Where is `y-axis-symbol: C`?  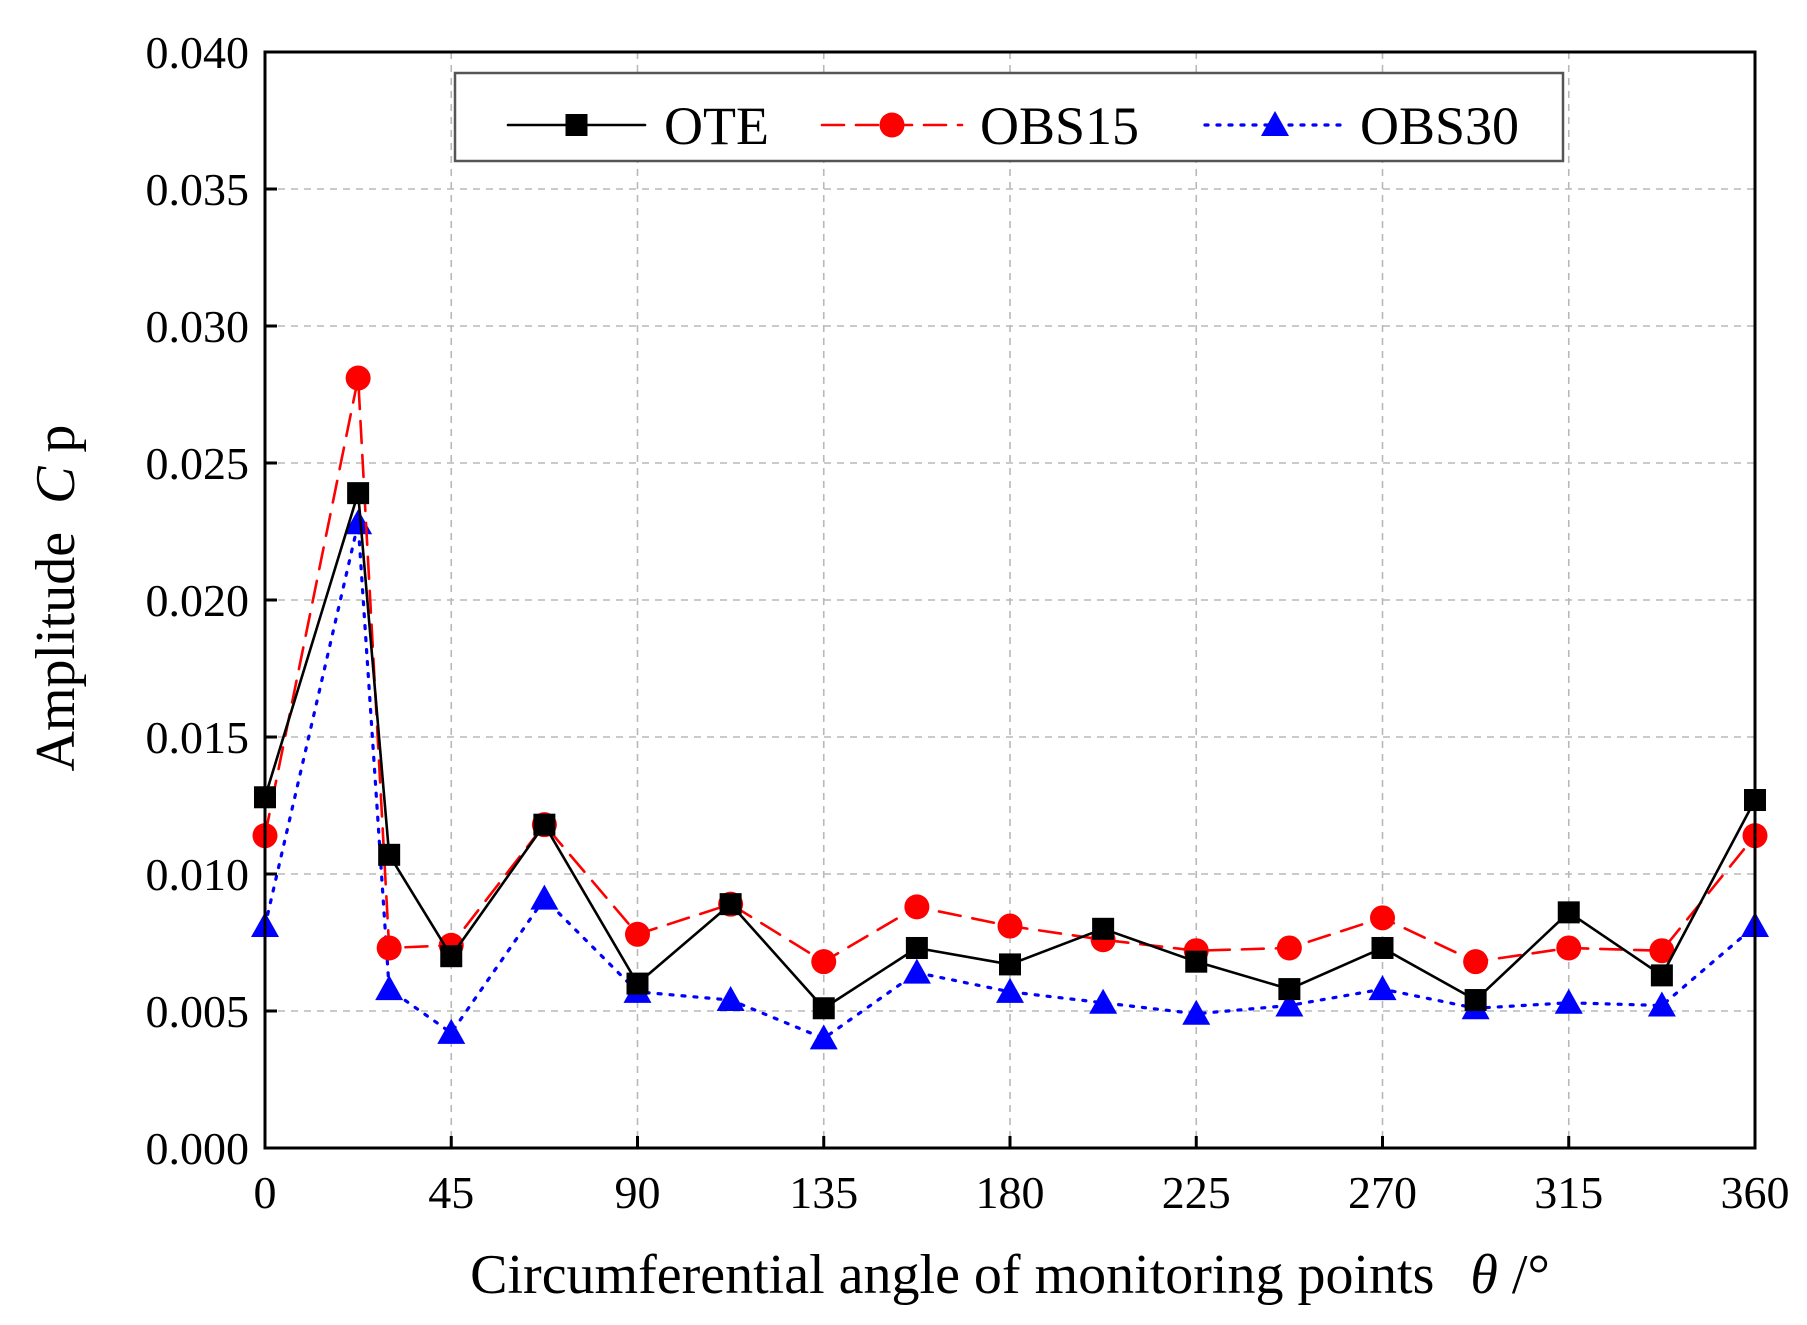
y-axis-symbol: C is located at coordinates (56, 485).